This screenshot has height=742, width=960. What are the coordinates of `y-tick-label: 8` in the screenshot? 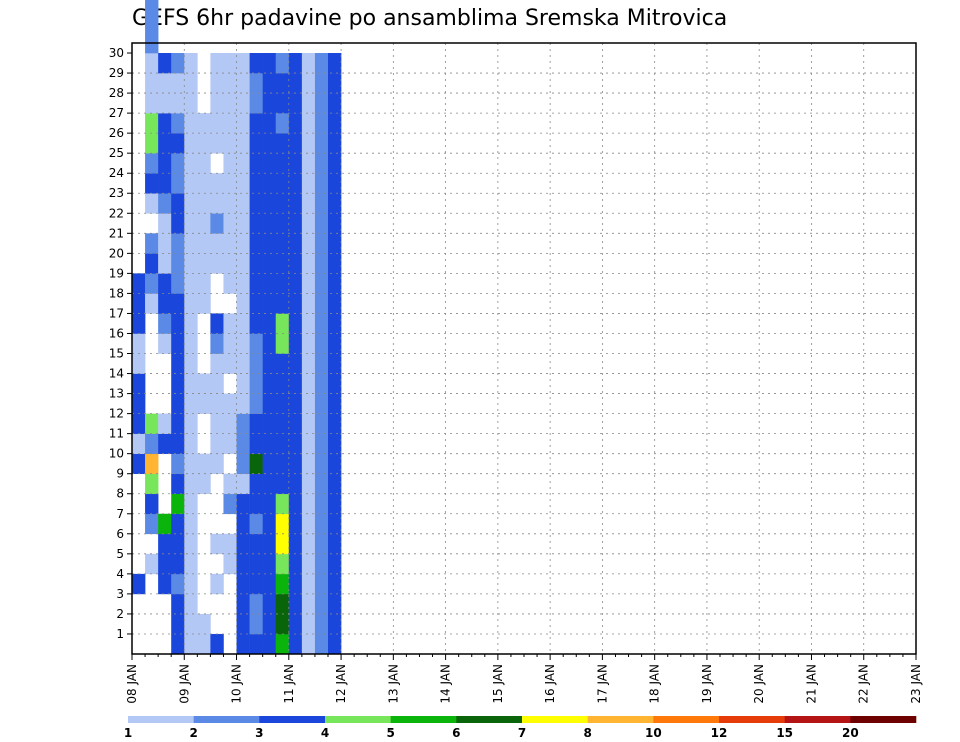 It's located at (120, 494).